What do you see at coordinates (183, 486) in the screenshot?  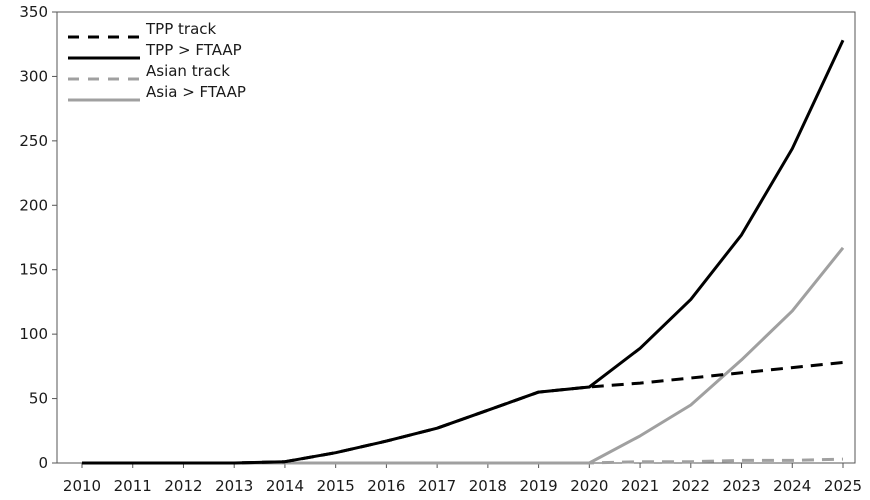 I see `x-tick-label: 2012` at bounding box center [183, 486].